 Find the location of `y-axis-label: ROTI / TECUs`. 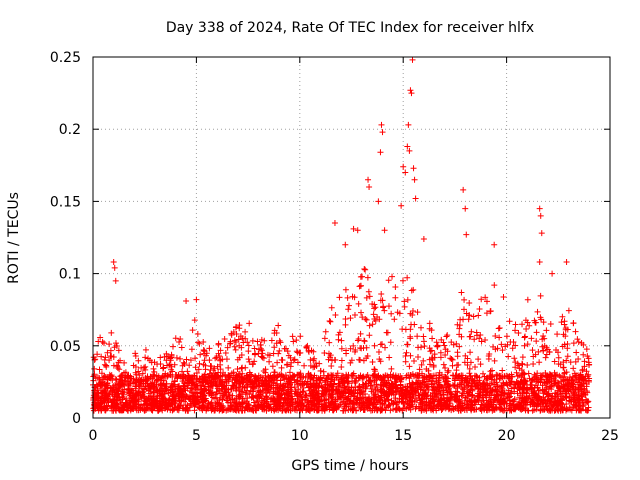

y-axis-label: ROTI / TECUs is located at coordinates (14, 238).